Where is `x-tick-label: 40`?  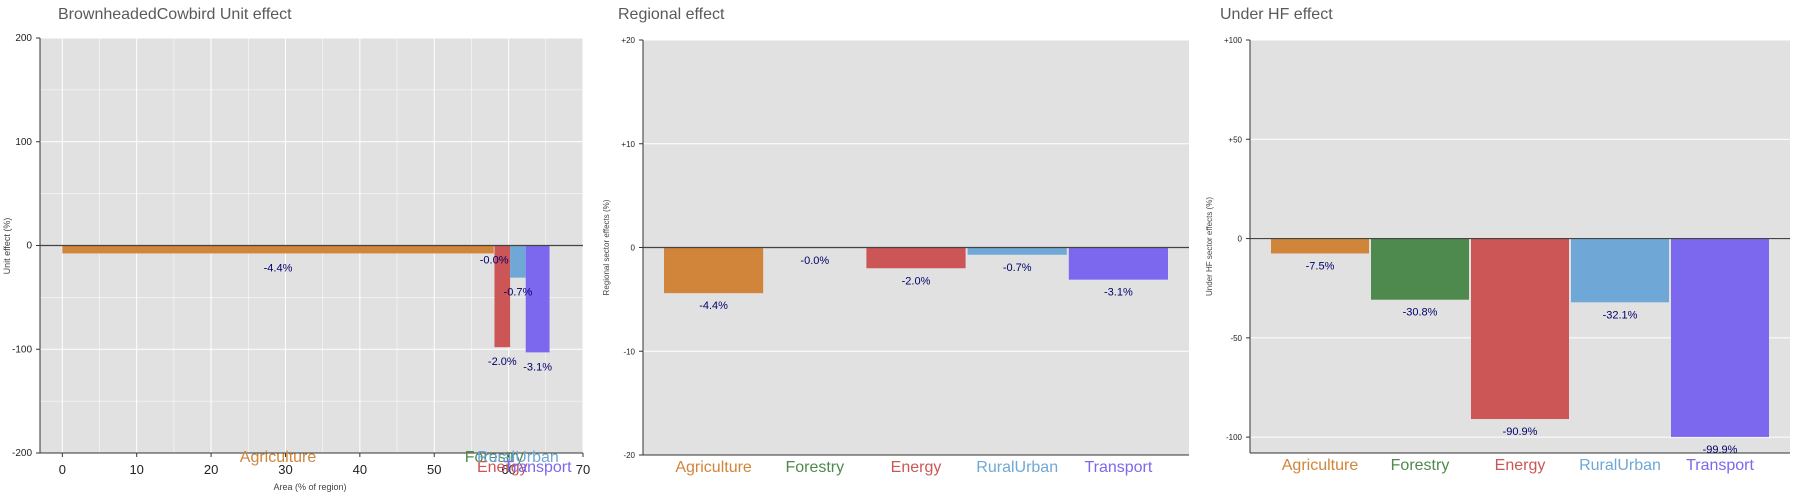
x-tick-label: 40 is located at coordinates (360, 469).